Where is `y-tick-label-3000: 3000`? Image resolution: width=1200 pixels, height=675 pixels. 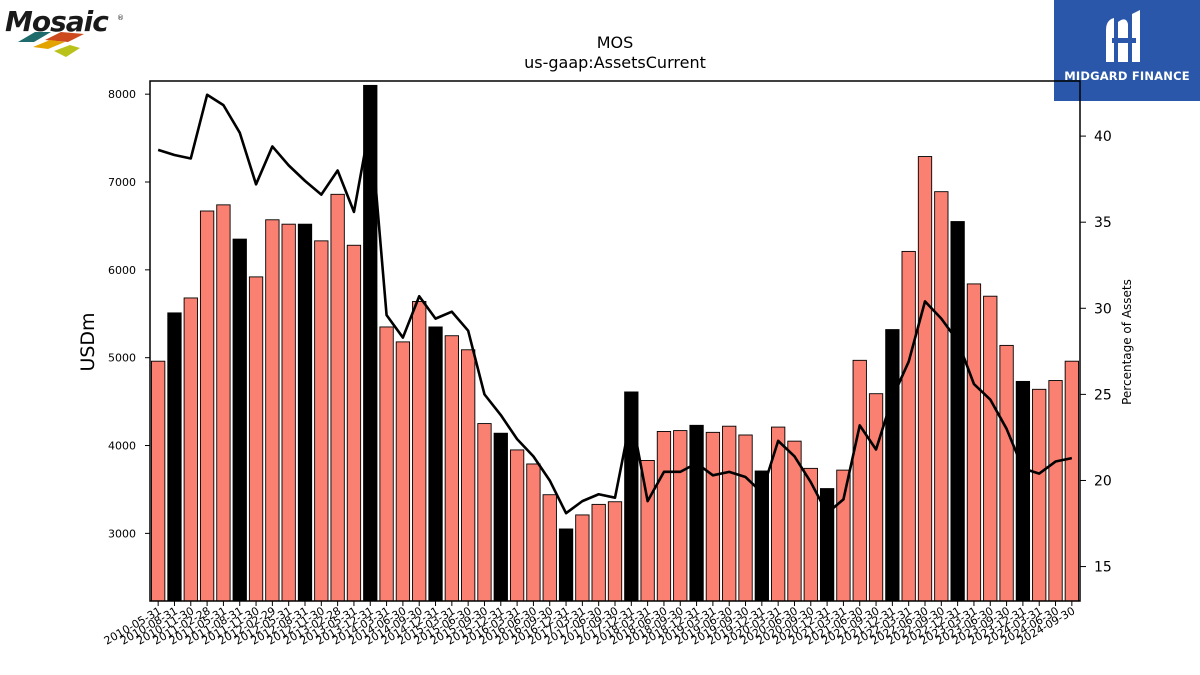 y-tick-label-3000: 3000 is located at coordinates (122, 533).